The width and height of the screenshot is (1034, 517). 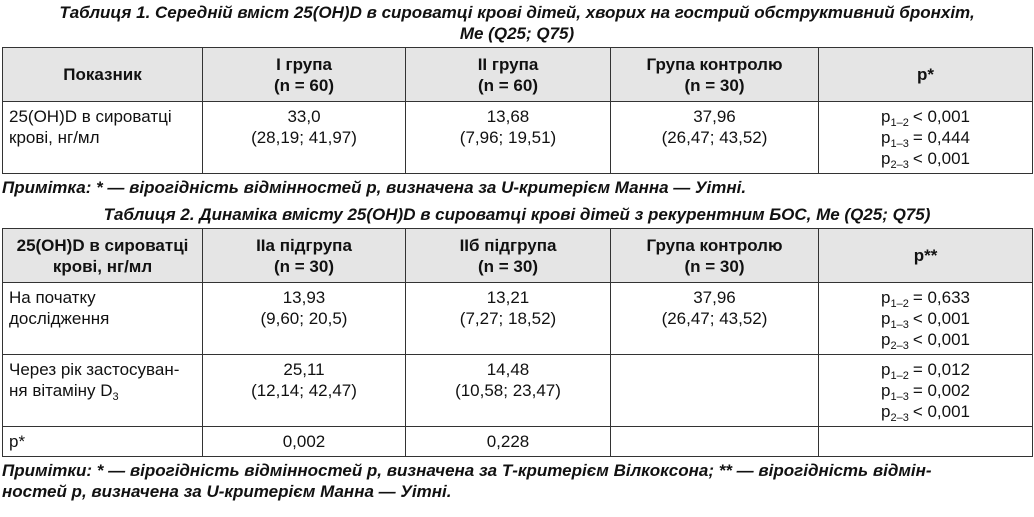 I want to click on cell-line: p*, so click(x=925, y=74).